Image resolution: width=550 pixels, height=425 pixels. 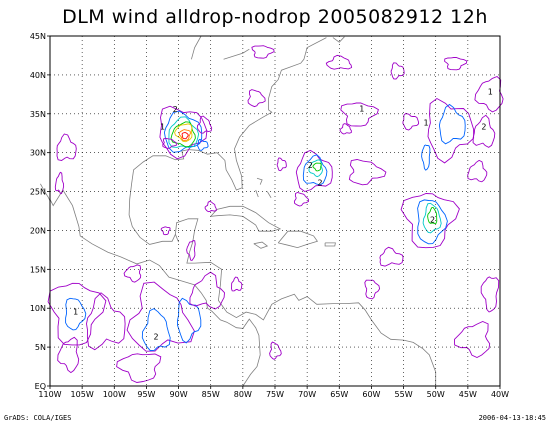 I want to click on x-tick-label: 40W, so click(x=500, y=394).